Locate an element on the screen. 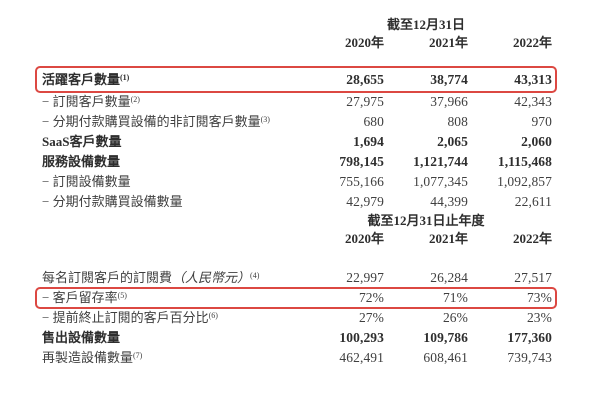  metric-value-2020: 22,997 is located at coordinates (365, 277).